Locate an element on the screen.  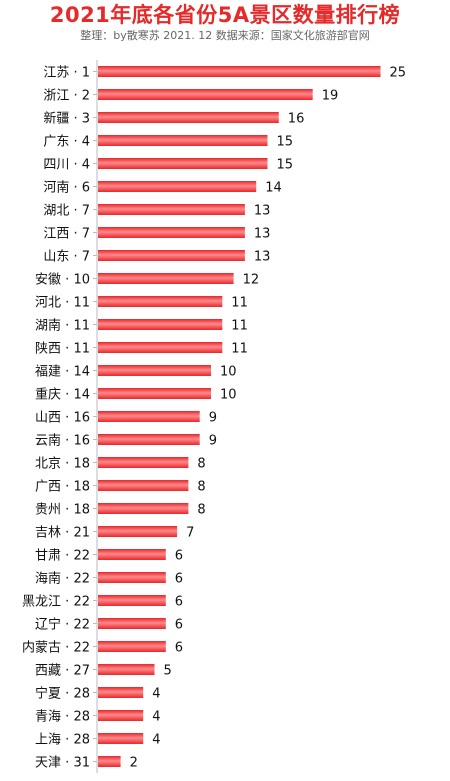
category-label: 江西 · 7 is located at coordinates (66, 234).